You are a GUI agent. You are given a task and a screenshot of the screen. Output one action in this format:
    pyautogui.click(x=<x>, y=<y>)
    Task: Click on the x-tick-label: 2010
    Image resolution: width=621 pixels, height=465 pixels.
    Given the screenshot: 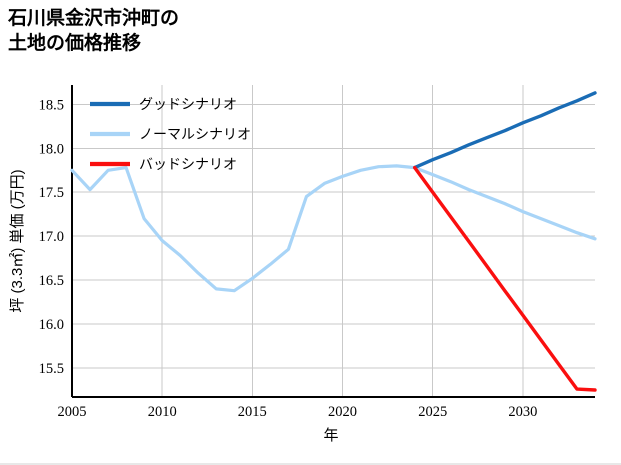 What is the action you would take?
    pyautogui.click(x=162, y=412)
    